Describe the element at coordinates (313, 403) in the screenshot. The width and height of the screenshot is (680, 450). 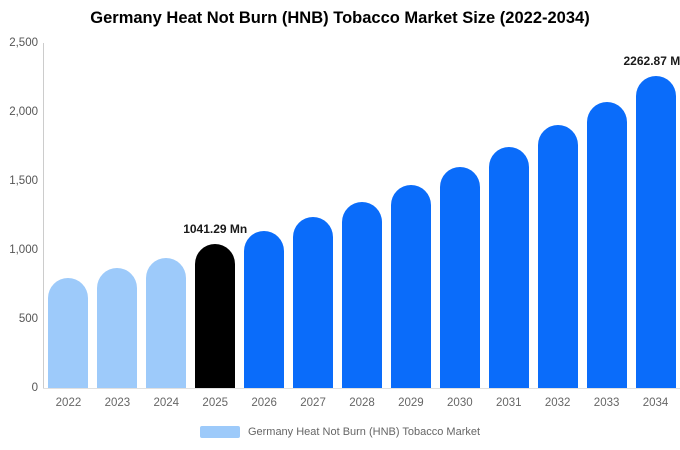
I see `x-label-2027: 2027` at that location.